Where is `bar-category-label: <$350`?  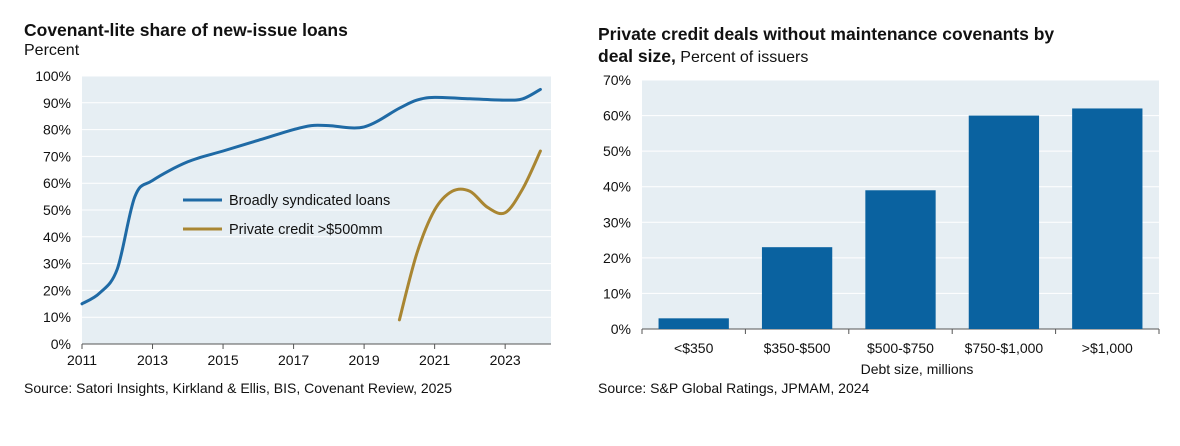
bar-category-label: <$350 is located at coordinates (694, 348).